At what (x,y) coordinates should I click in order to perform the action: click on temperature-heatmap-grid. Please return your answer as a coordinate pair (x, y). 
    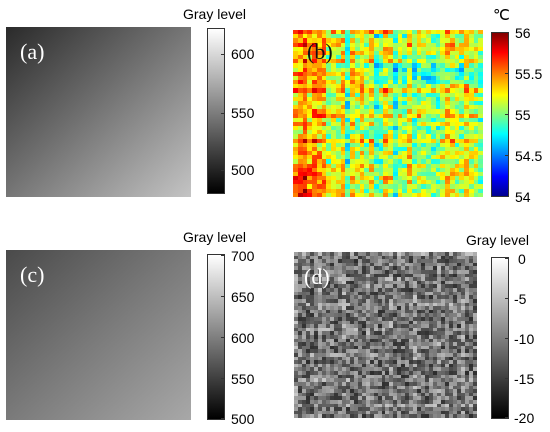
    Looking at the image, I should click on (388, 113).